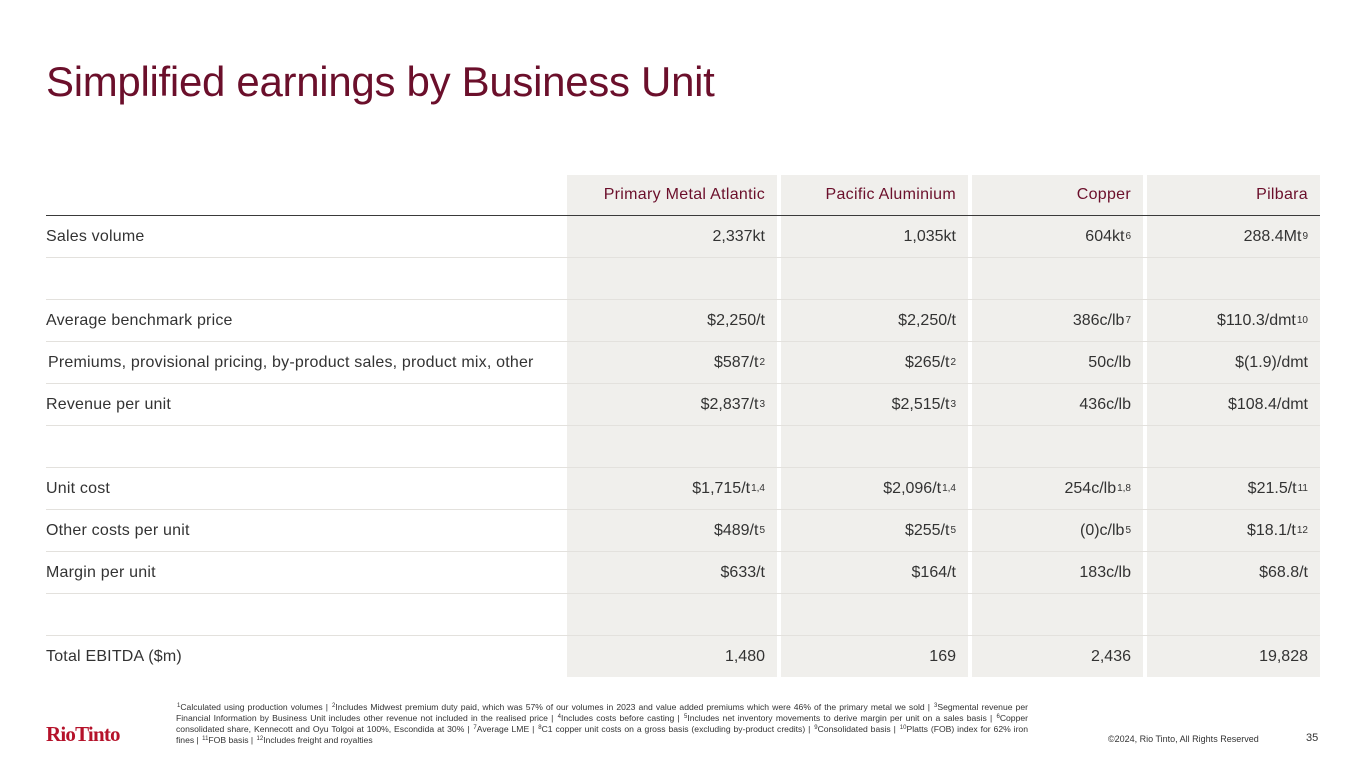 The image size is (1365, 768). I want to click on table-cell: $(1.9)/dmt, so click(1233, 362).